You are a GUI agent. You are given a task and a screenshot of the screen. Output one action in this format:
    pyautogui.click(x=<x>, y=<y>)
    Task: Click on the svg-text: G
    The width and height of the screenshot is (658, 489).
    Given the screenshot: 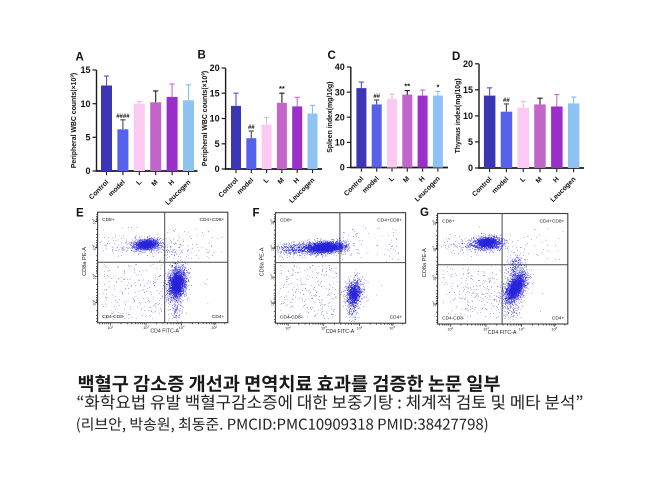 What is the action you would take?
    pyautogui.click(x=424, y=213)
    